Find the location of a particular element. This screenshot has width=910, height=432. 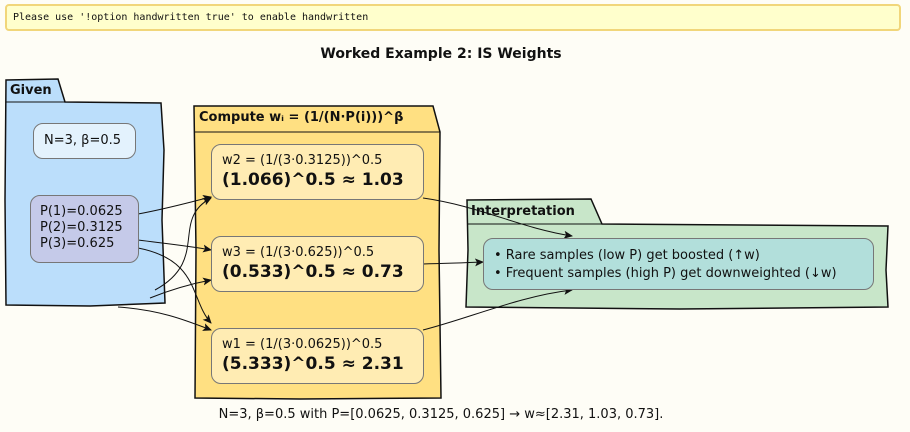

package-given-label: Given is located at coordinates (31, 90).